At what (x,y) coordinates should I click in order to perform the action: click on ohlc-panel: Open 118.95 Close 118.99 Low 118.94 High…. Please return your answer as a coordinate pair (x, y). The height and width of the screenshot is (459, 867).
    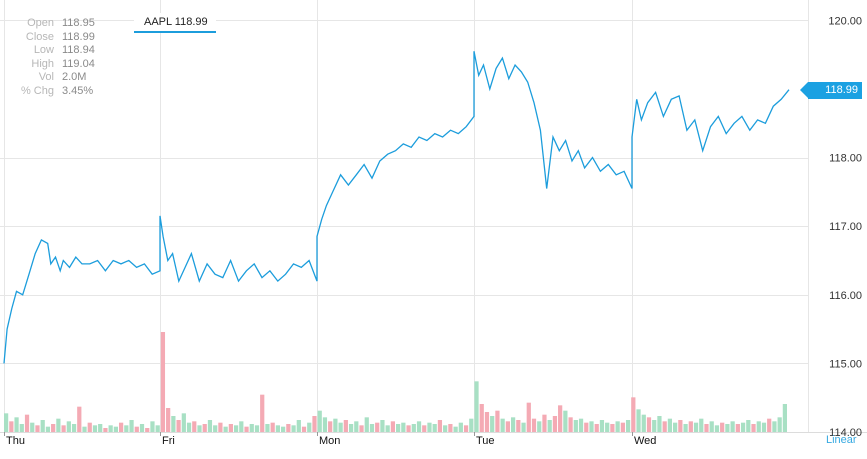
    Looking at the image, I should click on (49, 57).